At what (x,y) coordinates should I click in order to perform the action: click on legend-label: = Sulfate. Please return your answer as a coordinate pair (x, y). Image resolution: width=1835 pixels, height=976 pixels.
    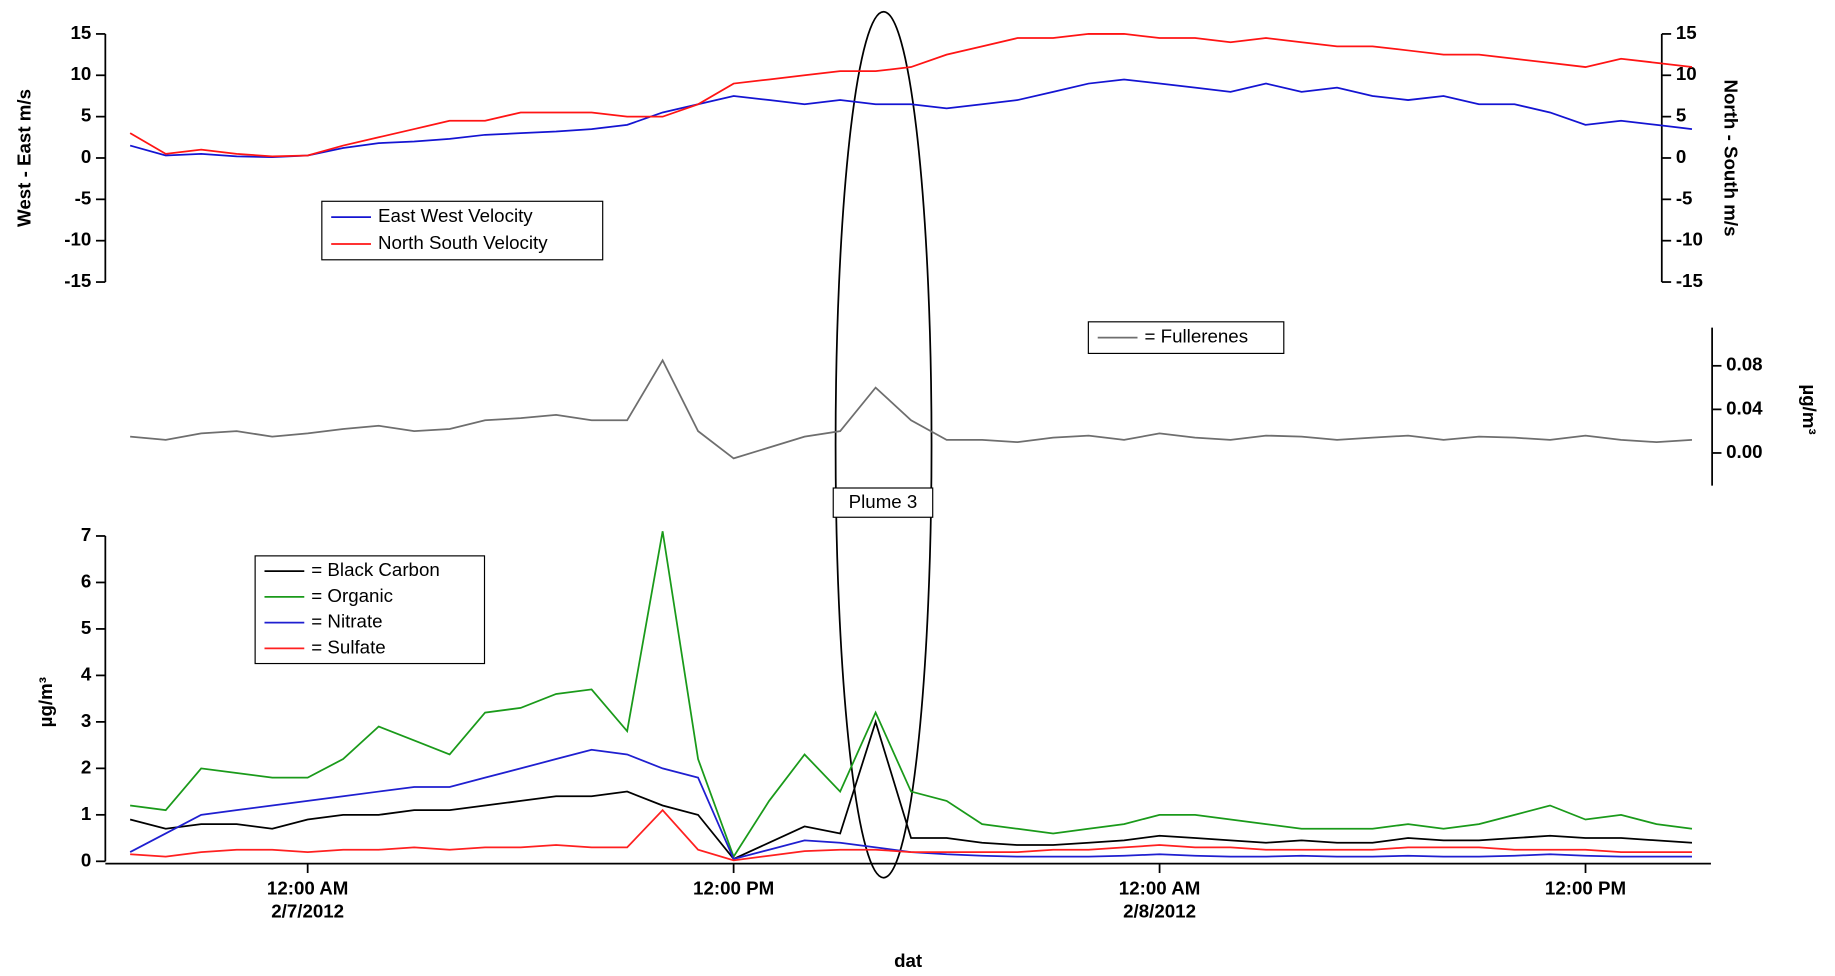
    Looking at the image, I should click on (348, 646).